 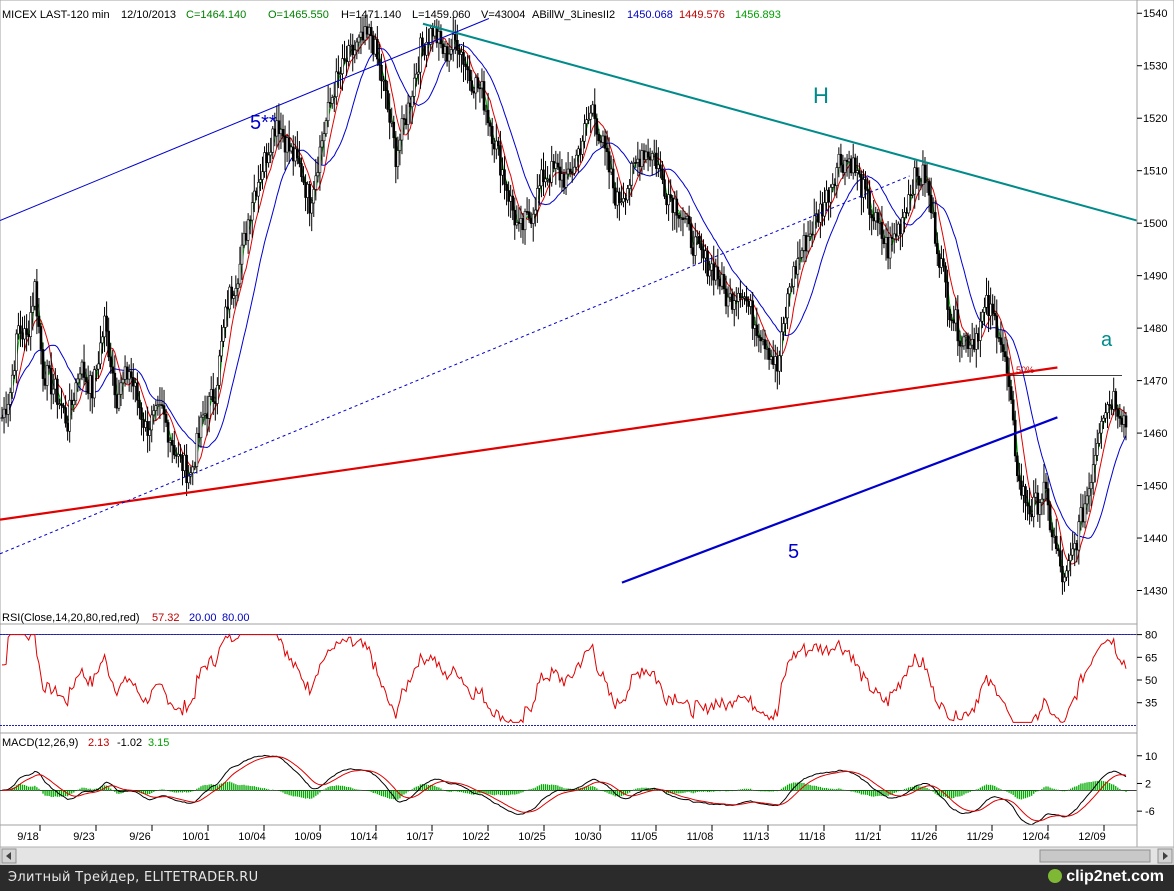 What do you see at coordinates (503, 15) in the screenshot?
I see `volume-value: V=43004` at bounding box center [503, 15].